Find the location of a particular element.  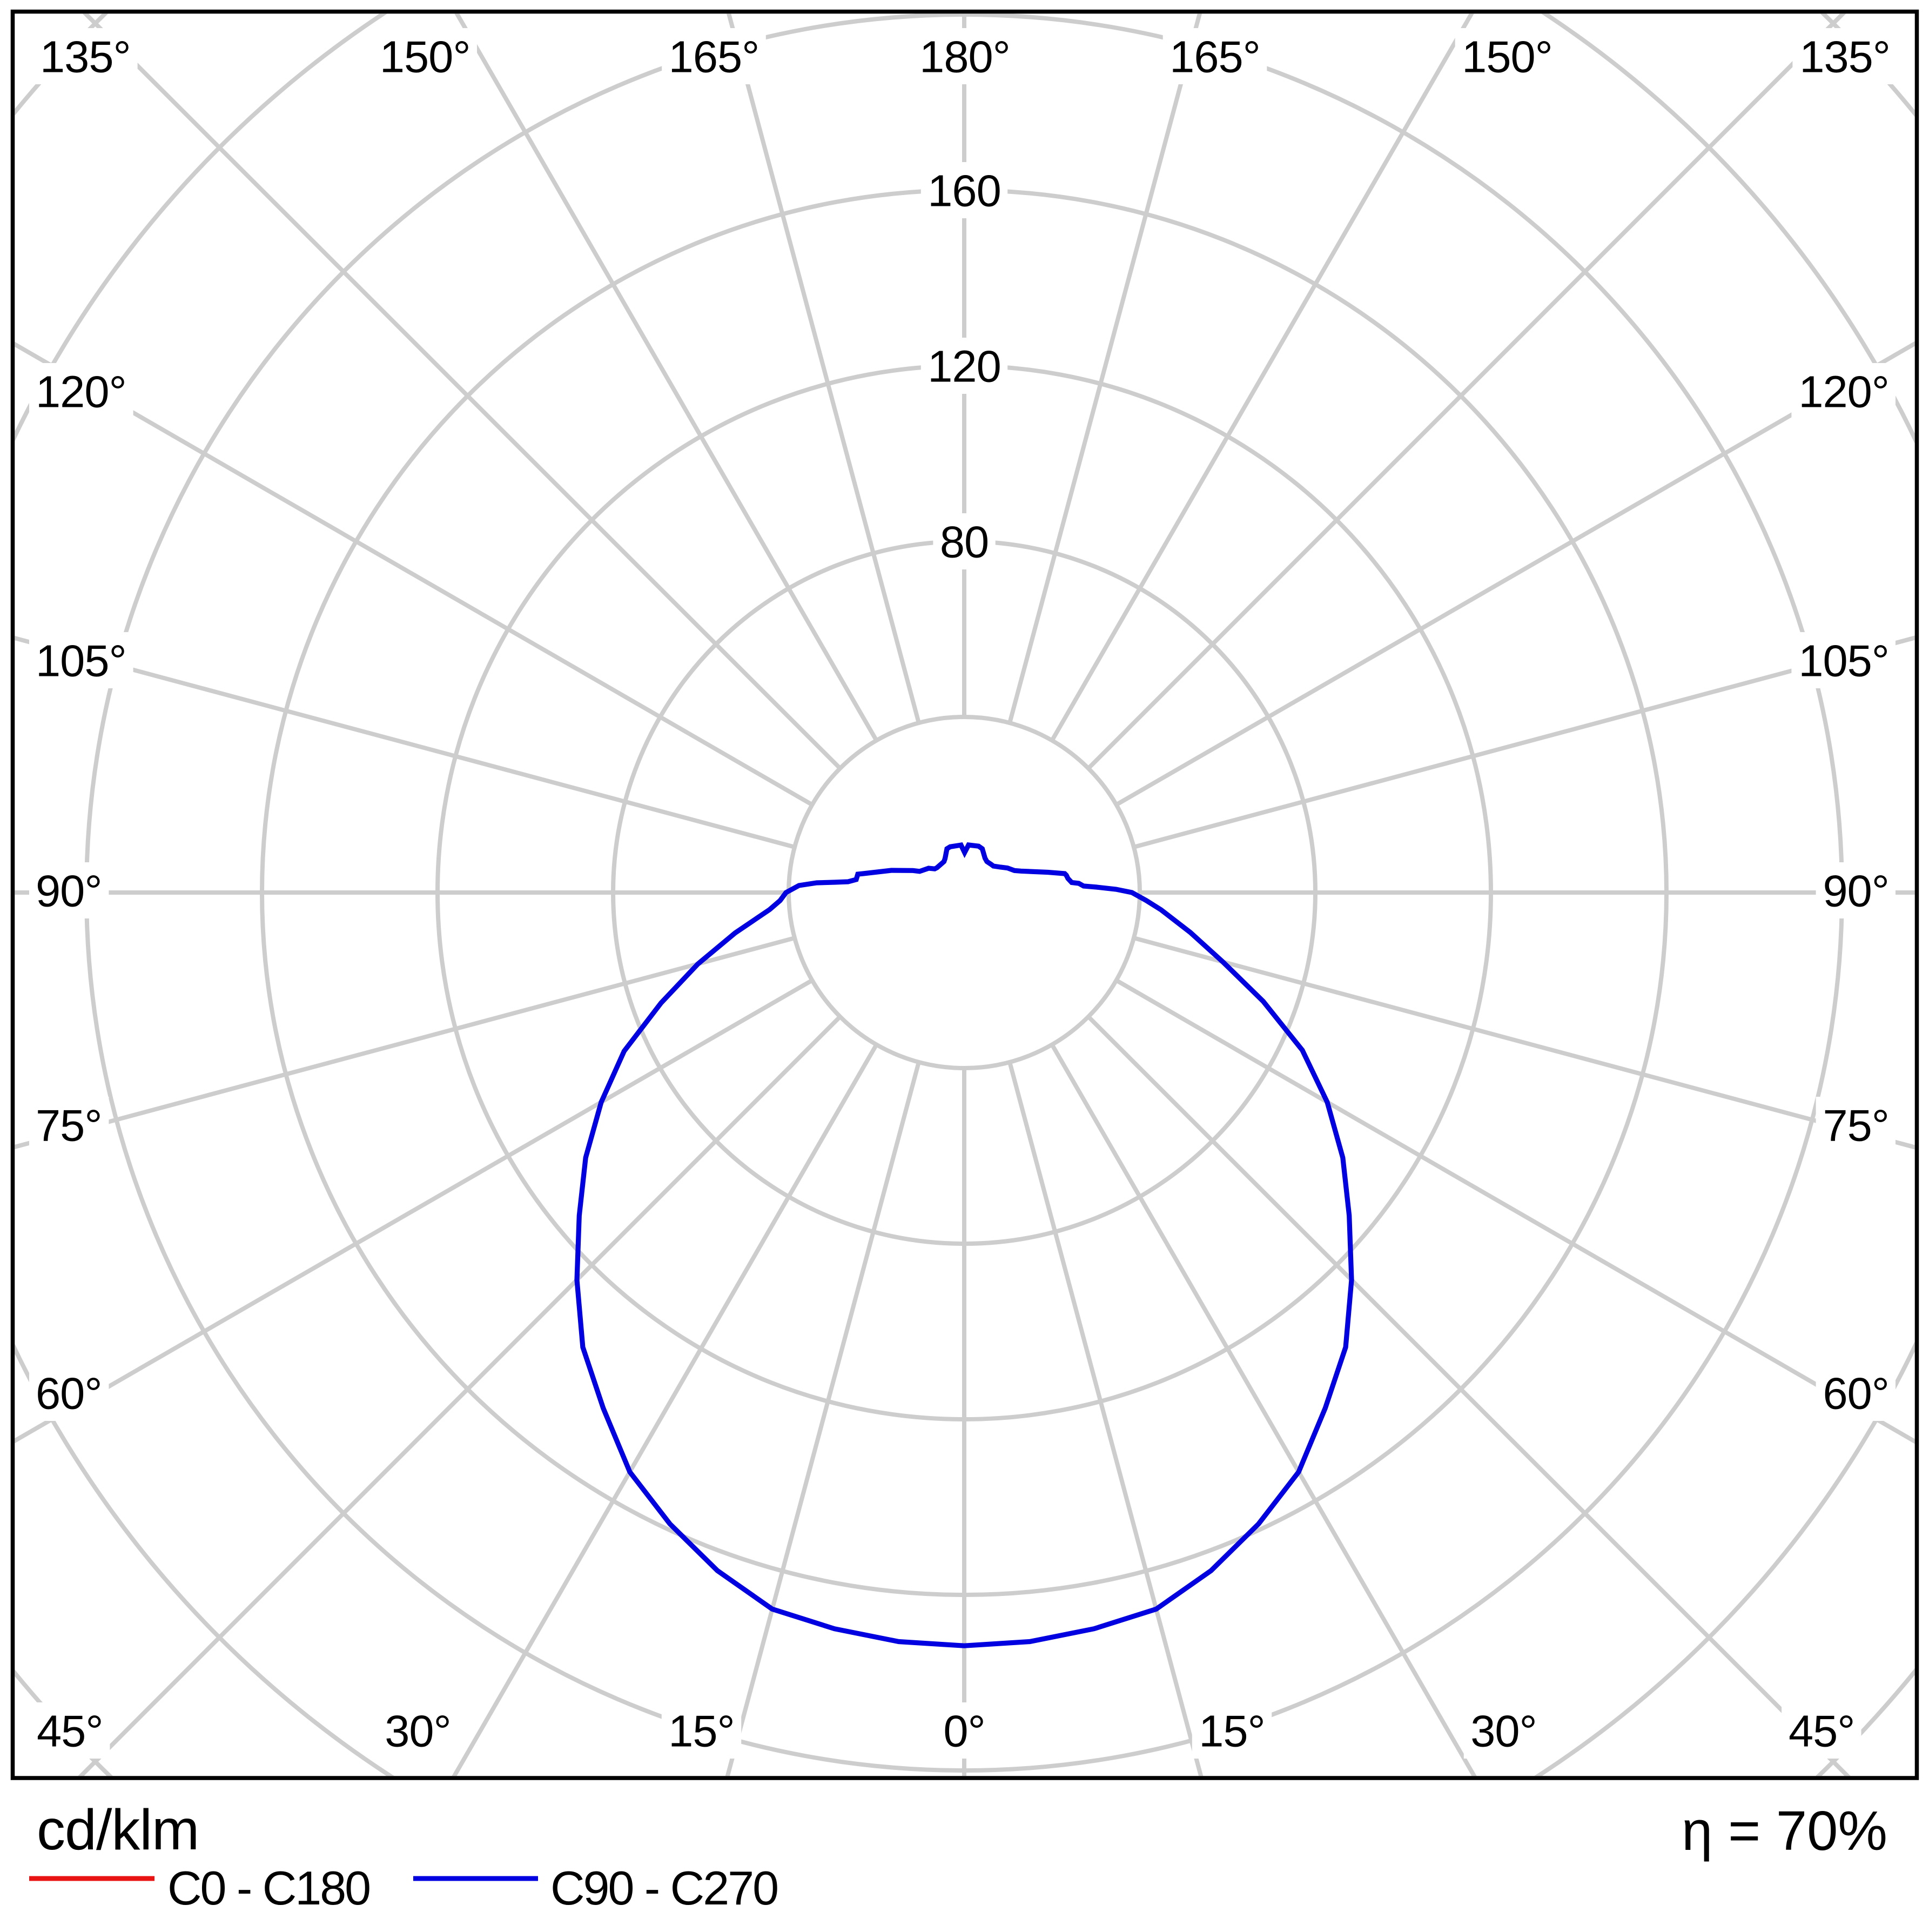

svg-text: C90 - C270 is located at coordinates (664, 1888).